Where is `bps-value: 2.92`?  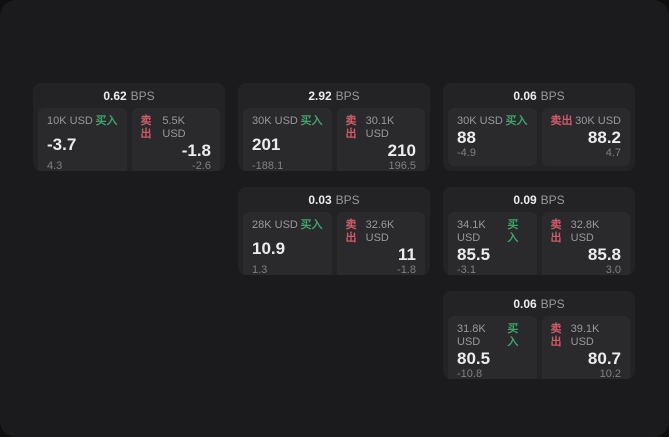 bps-value: 2.92 is located at coordinates (320, 95).